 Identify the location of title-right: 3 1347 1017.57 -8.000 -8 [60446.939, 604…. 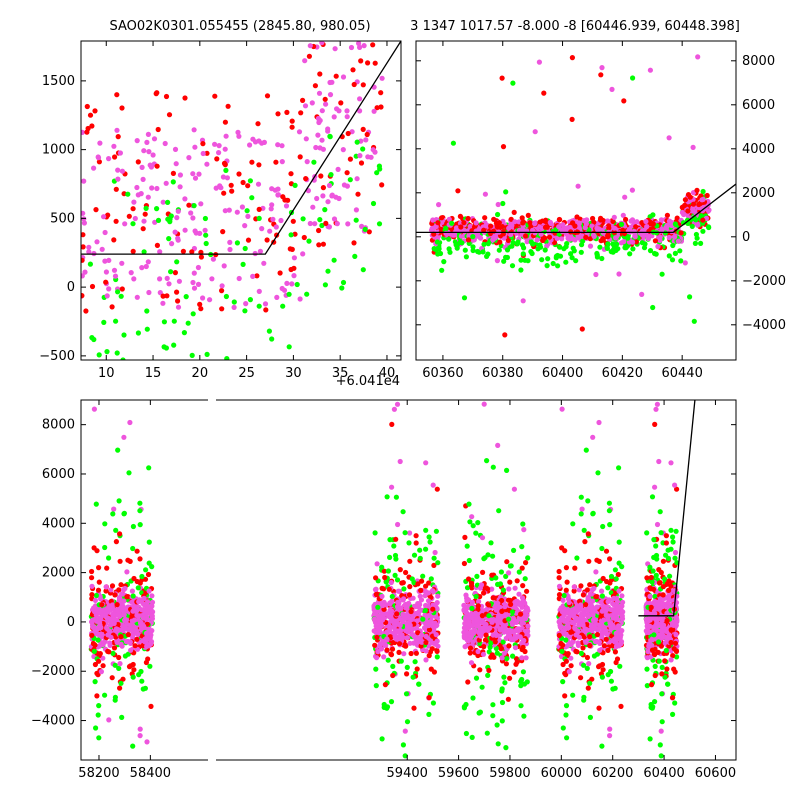
(575, 26).